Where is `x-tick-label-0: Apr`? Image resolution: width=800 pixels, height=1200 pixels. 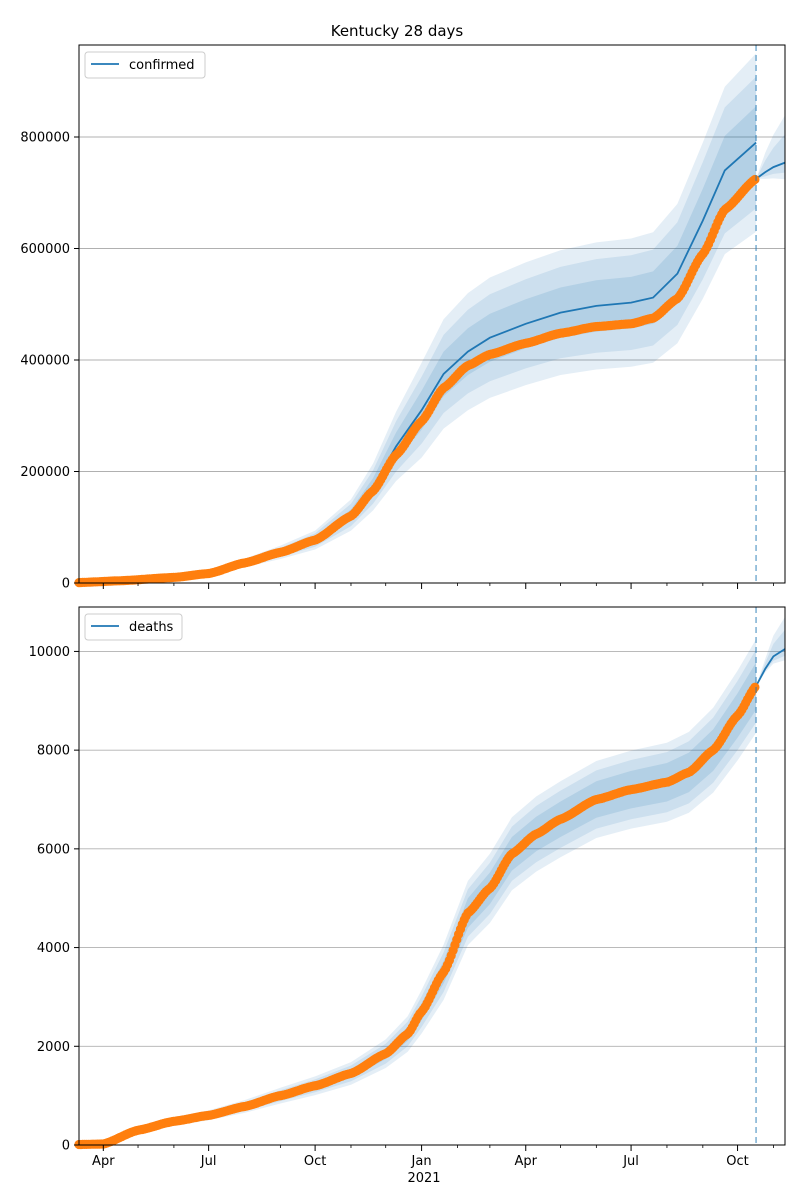 x-tick-label-0: Apr is located at coordinates (103, 1161).